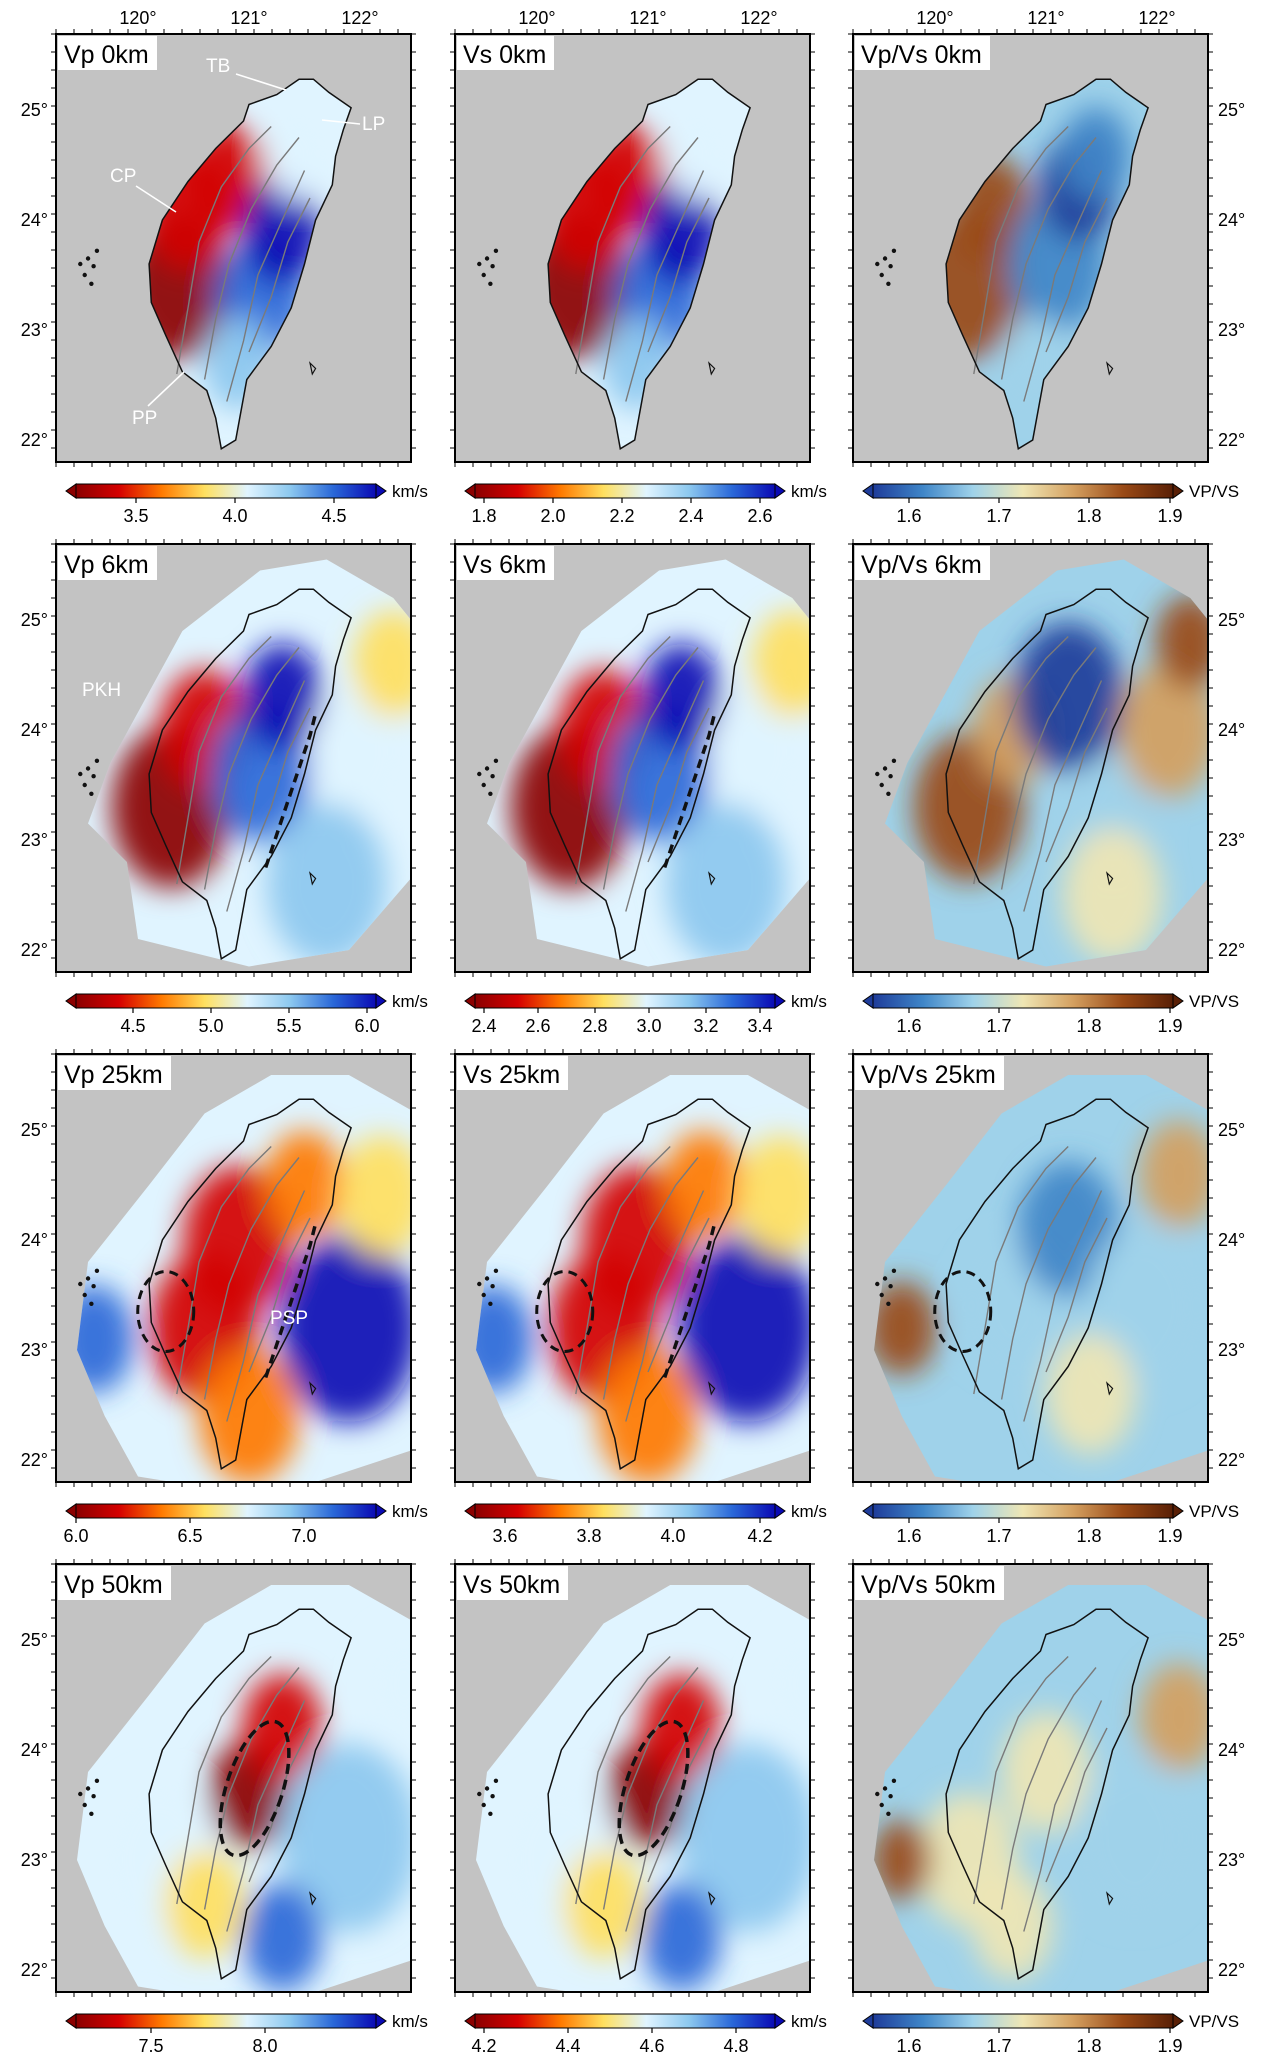 This screenshot has height=2064, width=1268. What do you see at coordinates (156, 199) in the screenshot?
I see `label-cp-leader` at bounding box center [156, 199].